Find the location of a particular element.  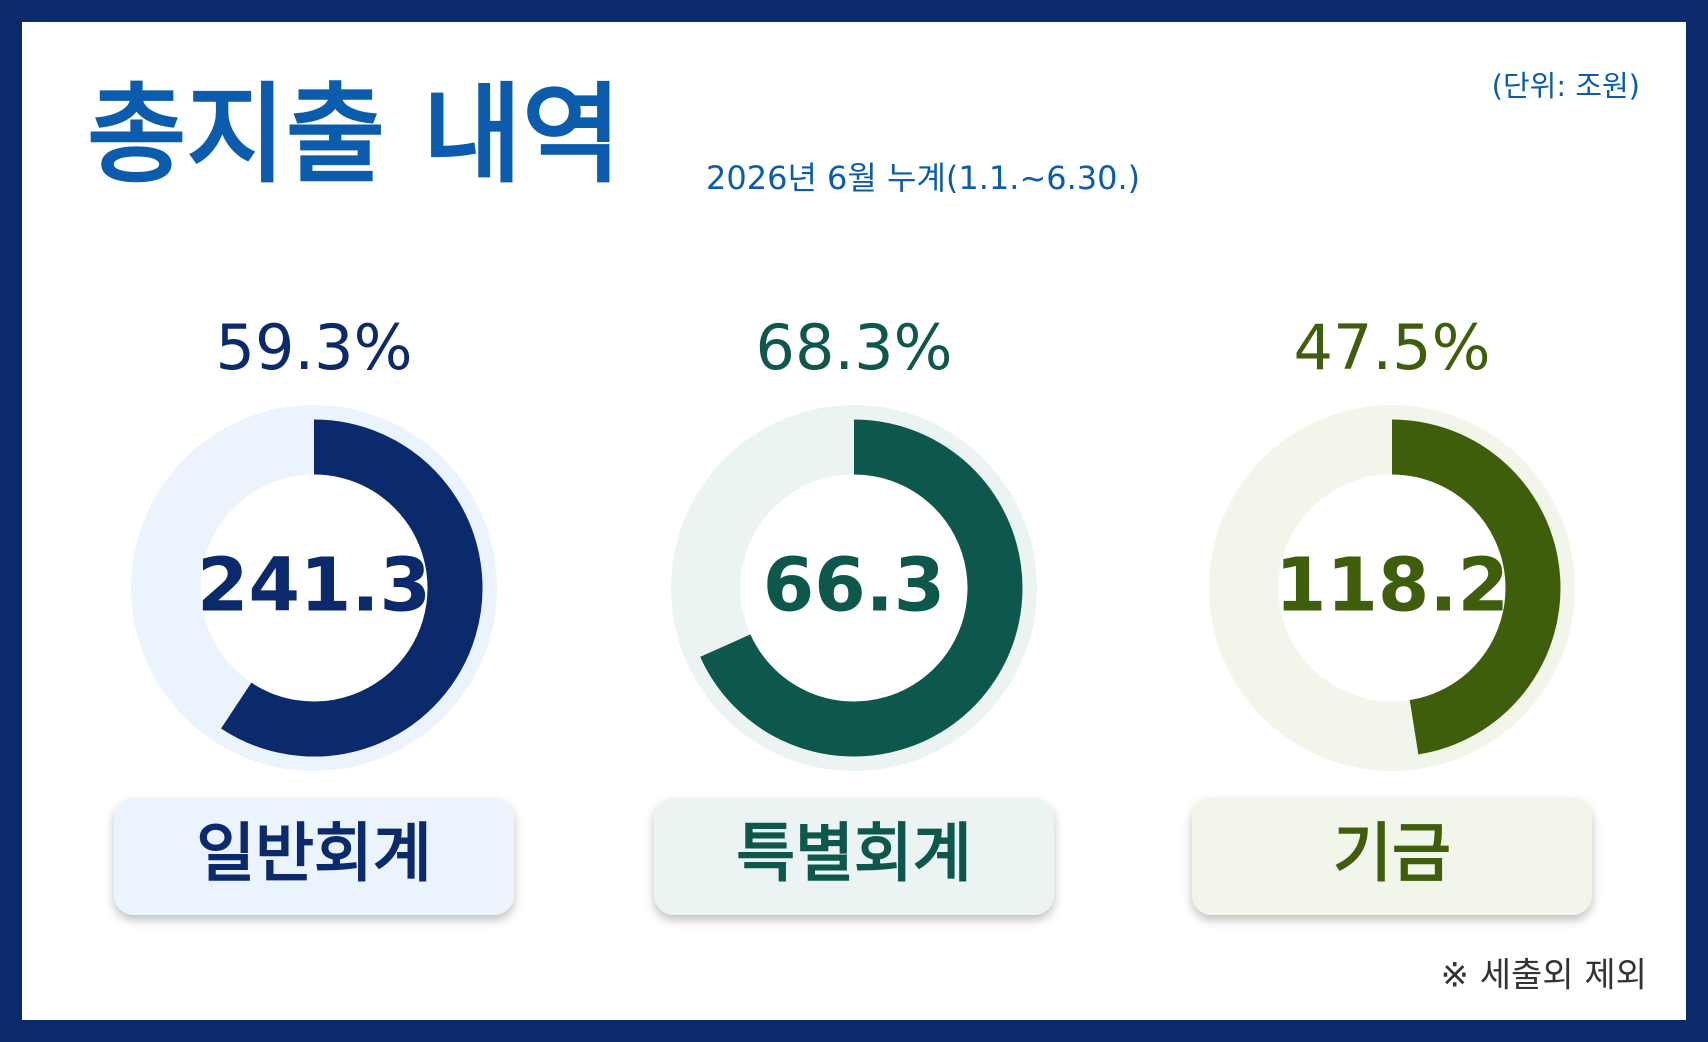

footnote: ※ 세출외 제외 is located at coordinates (1543, 976).